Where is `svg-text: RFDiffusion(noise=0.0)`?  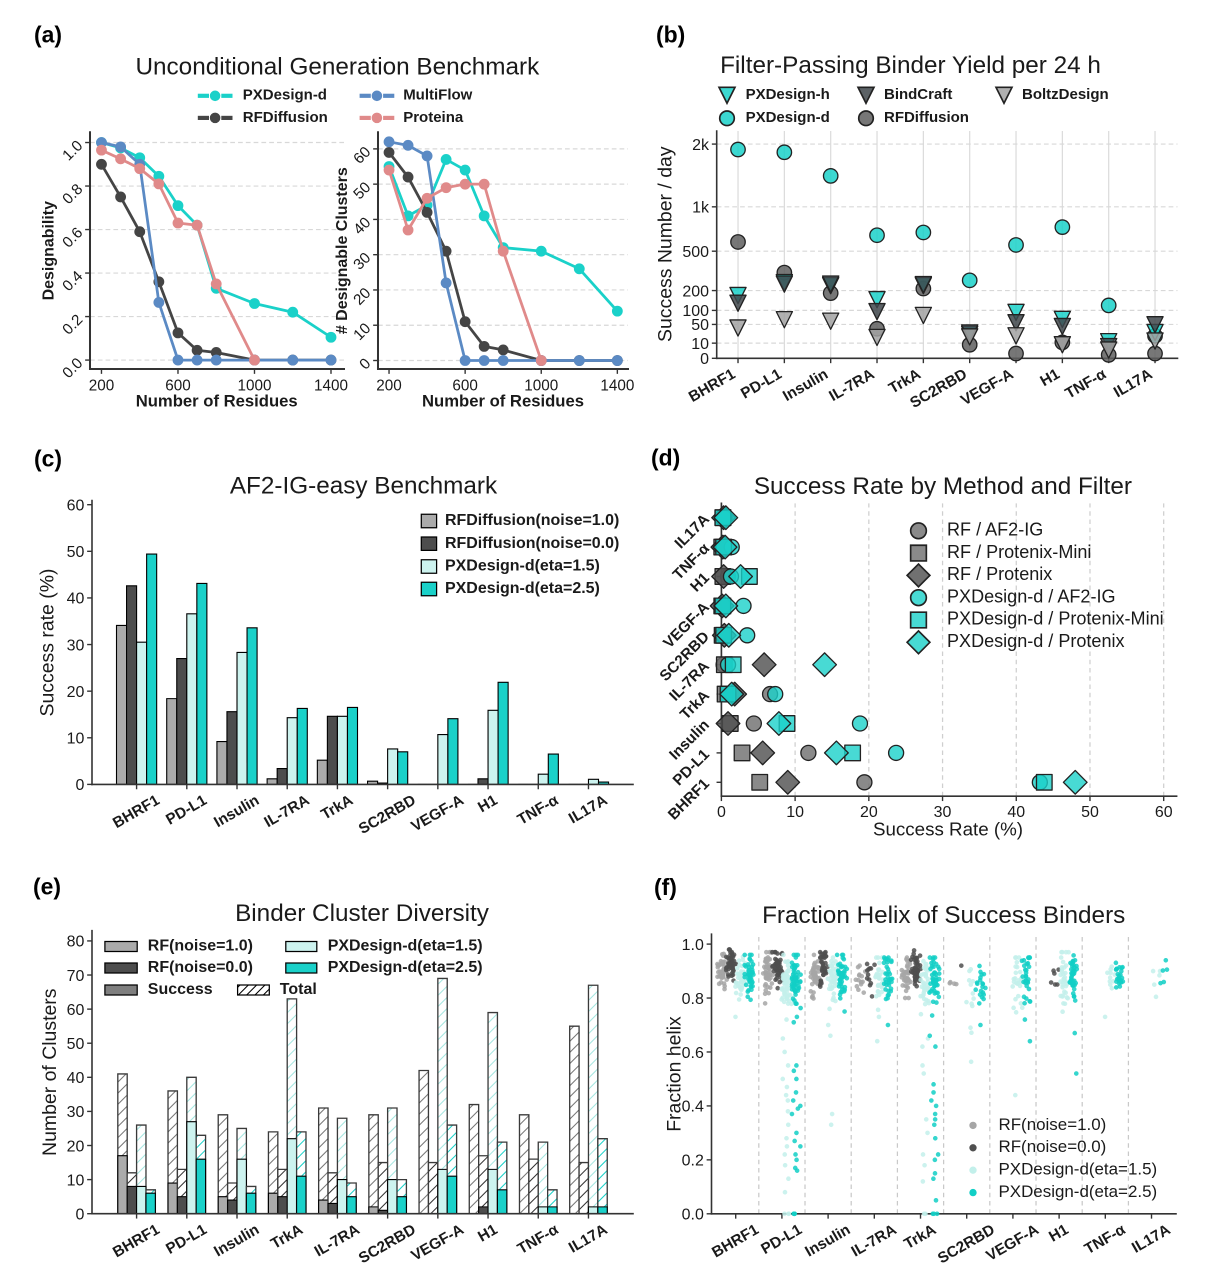
svg-text: RFDiffusion(noise=0.0) is located at coordinates (532, 543).